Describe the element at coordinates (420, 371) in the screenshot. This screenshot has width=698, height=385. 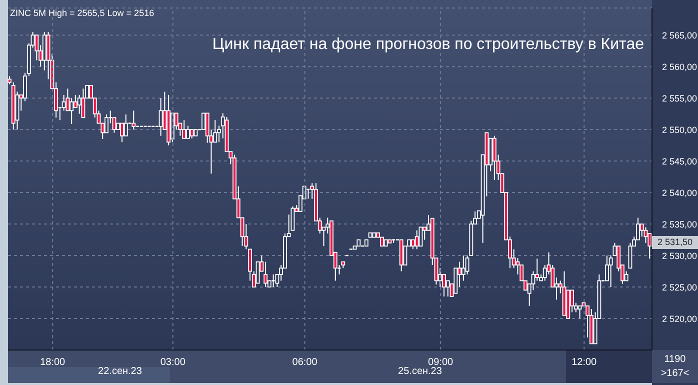
I see `text: 25.сен.23` at that location.